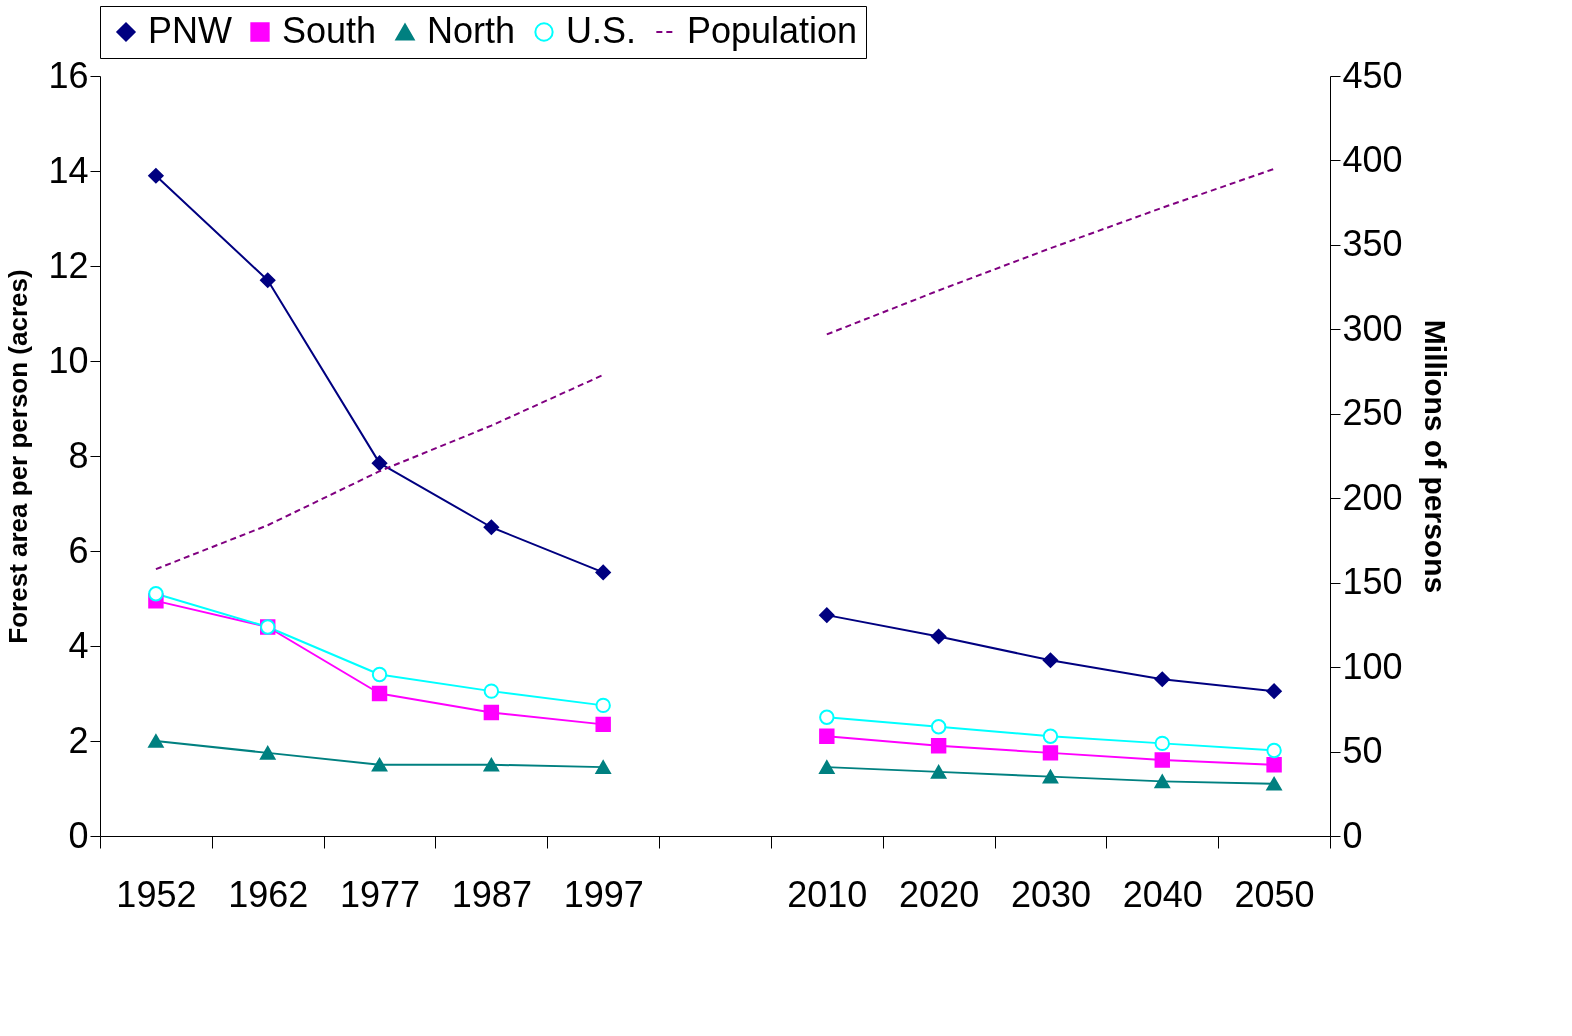 Image resolution: width=1572 pixels, height=1036 pixels. Describe the element at coordinates (68, 265) in the screenshot. I see `y-tick-label: 12` at that location.